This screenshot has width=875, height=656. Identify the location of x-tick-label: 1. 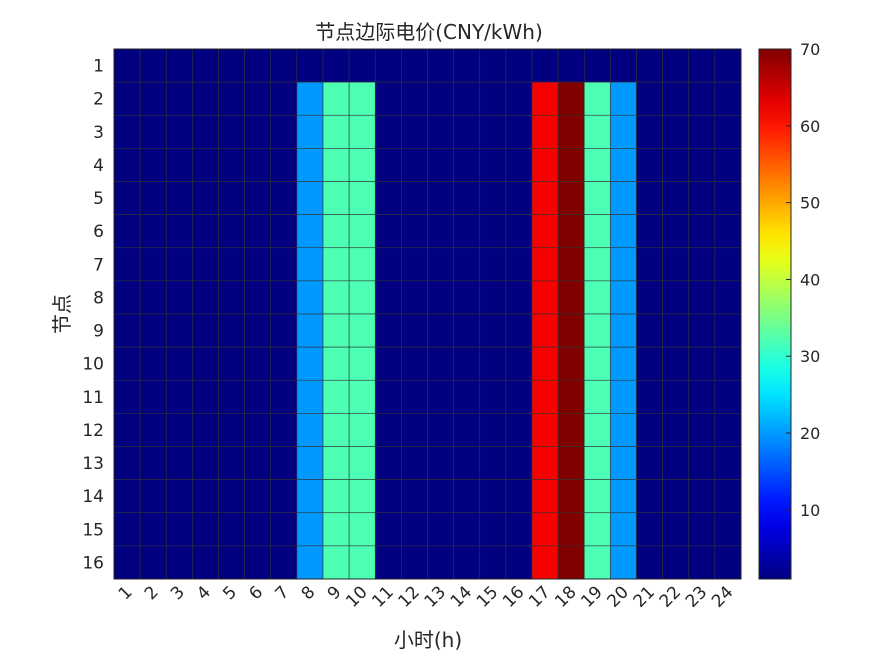
(126, 593).